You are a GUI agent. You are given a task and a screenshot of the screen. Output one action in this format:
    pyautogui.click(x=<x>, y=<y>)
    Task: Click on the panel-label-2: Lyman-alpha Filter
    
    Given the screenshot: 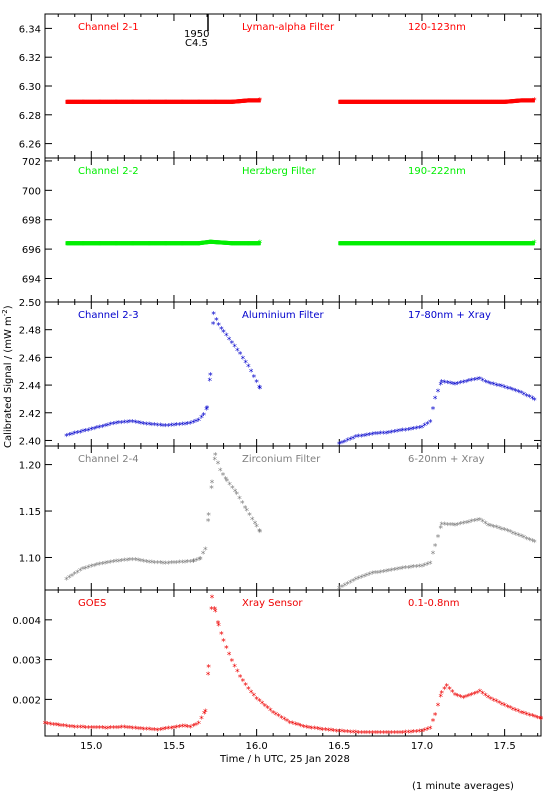 What is the action you would take?
    pyautogui.click(x=288, y=27)
    